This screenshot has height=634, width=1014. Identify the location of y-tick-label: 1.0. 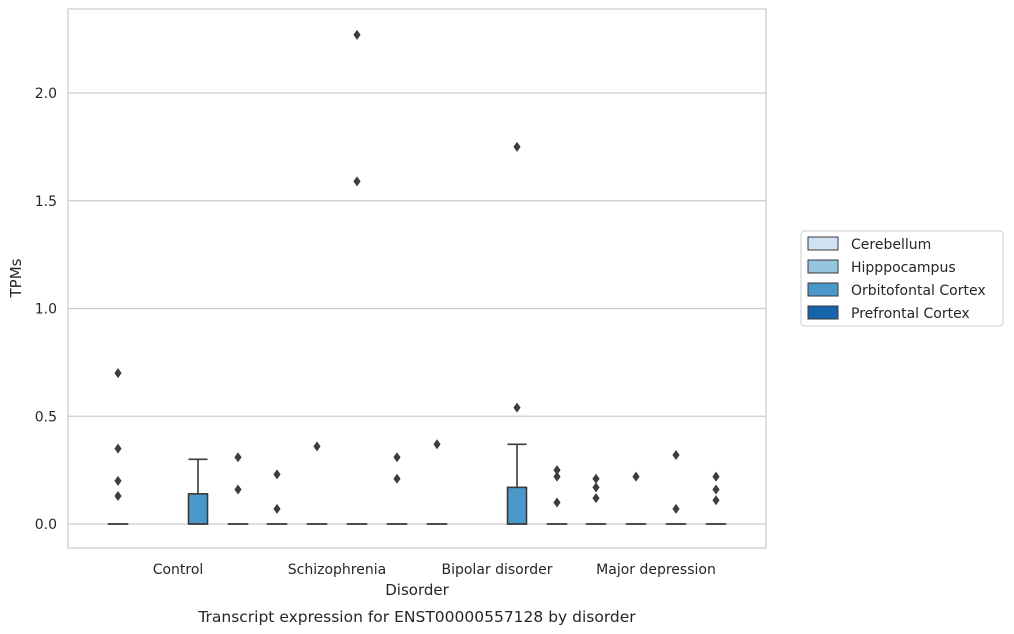
(46, 310).